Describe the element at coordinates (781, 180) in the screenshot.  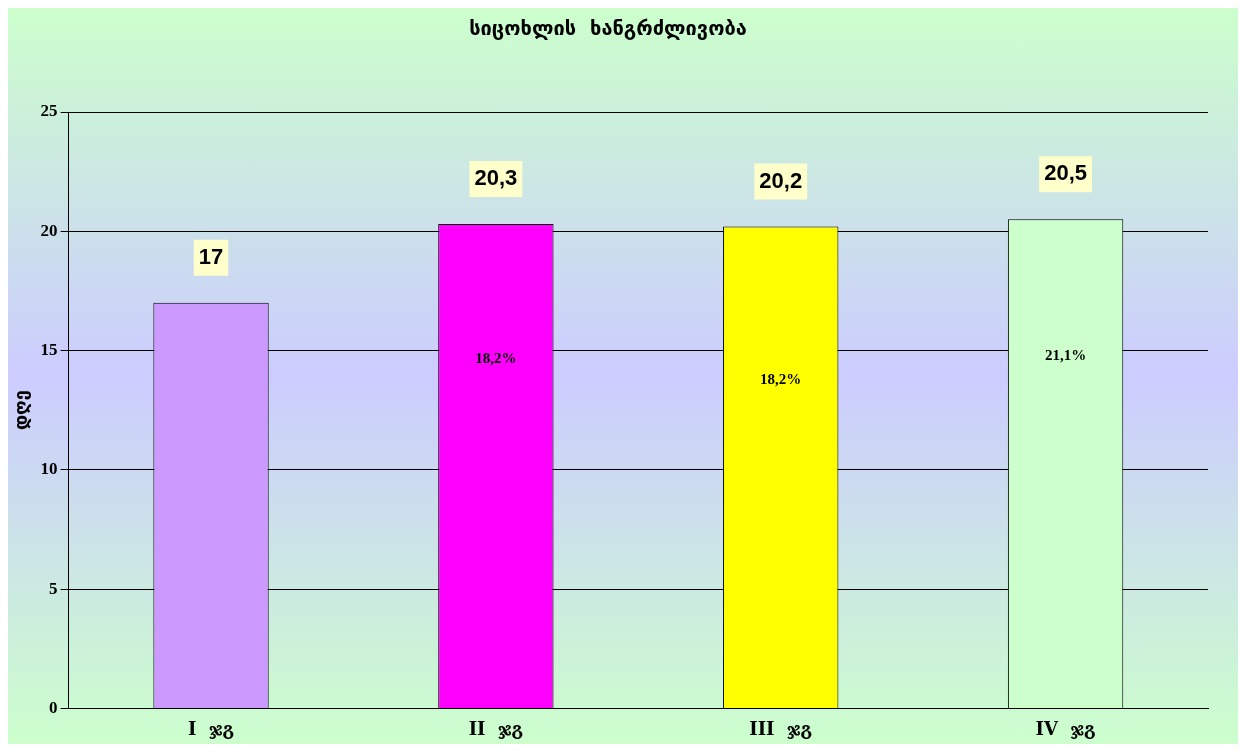
I see `data-label: 20,2` at that location.